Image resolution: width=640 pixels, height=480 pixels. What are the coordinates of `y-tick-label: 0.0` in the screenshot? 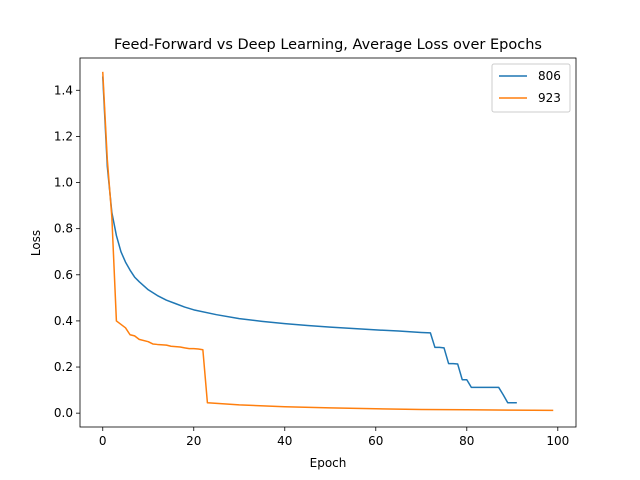 It's located at (63, 413).